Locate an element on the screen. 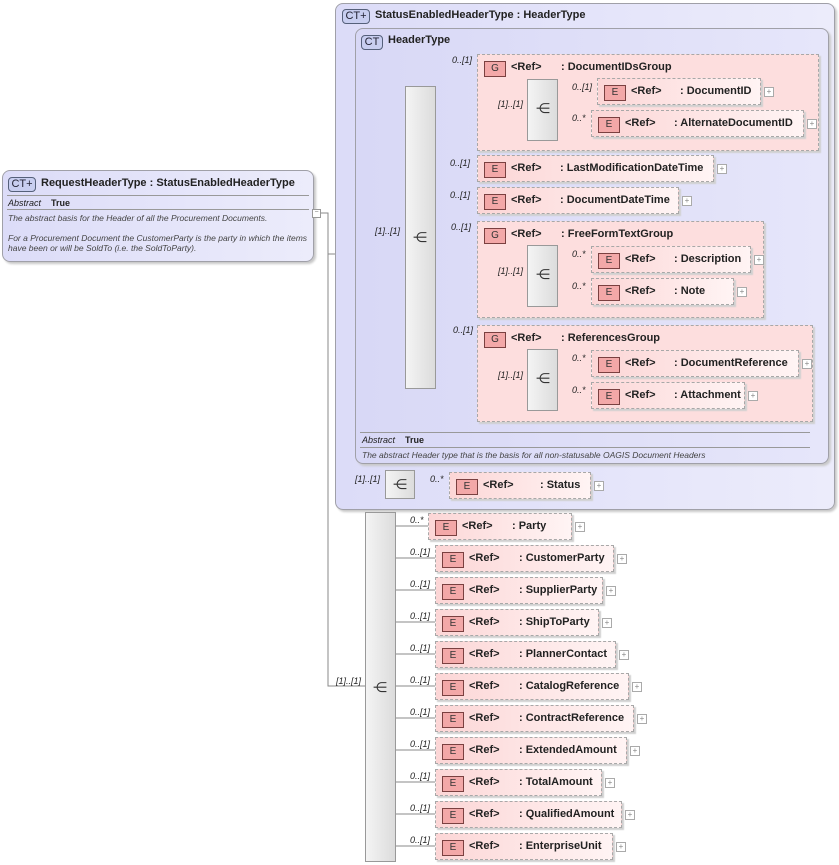  request-header-sequence: ⋲ is located at coordinates (380, 687).